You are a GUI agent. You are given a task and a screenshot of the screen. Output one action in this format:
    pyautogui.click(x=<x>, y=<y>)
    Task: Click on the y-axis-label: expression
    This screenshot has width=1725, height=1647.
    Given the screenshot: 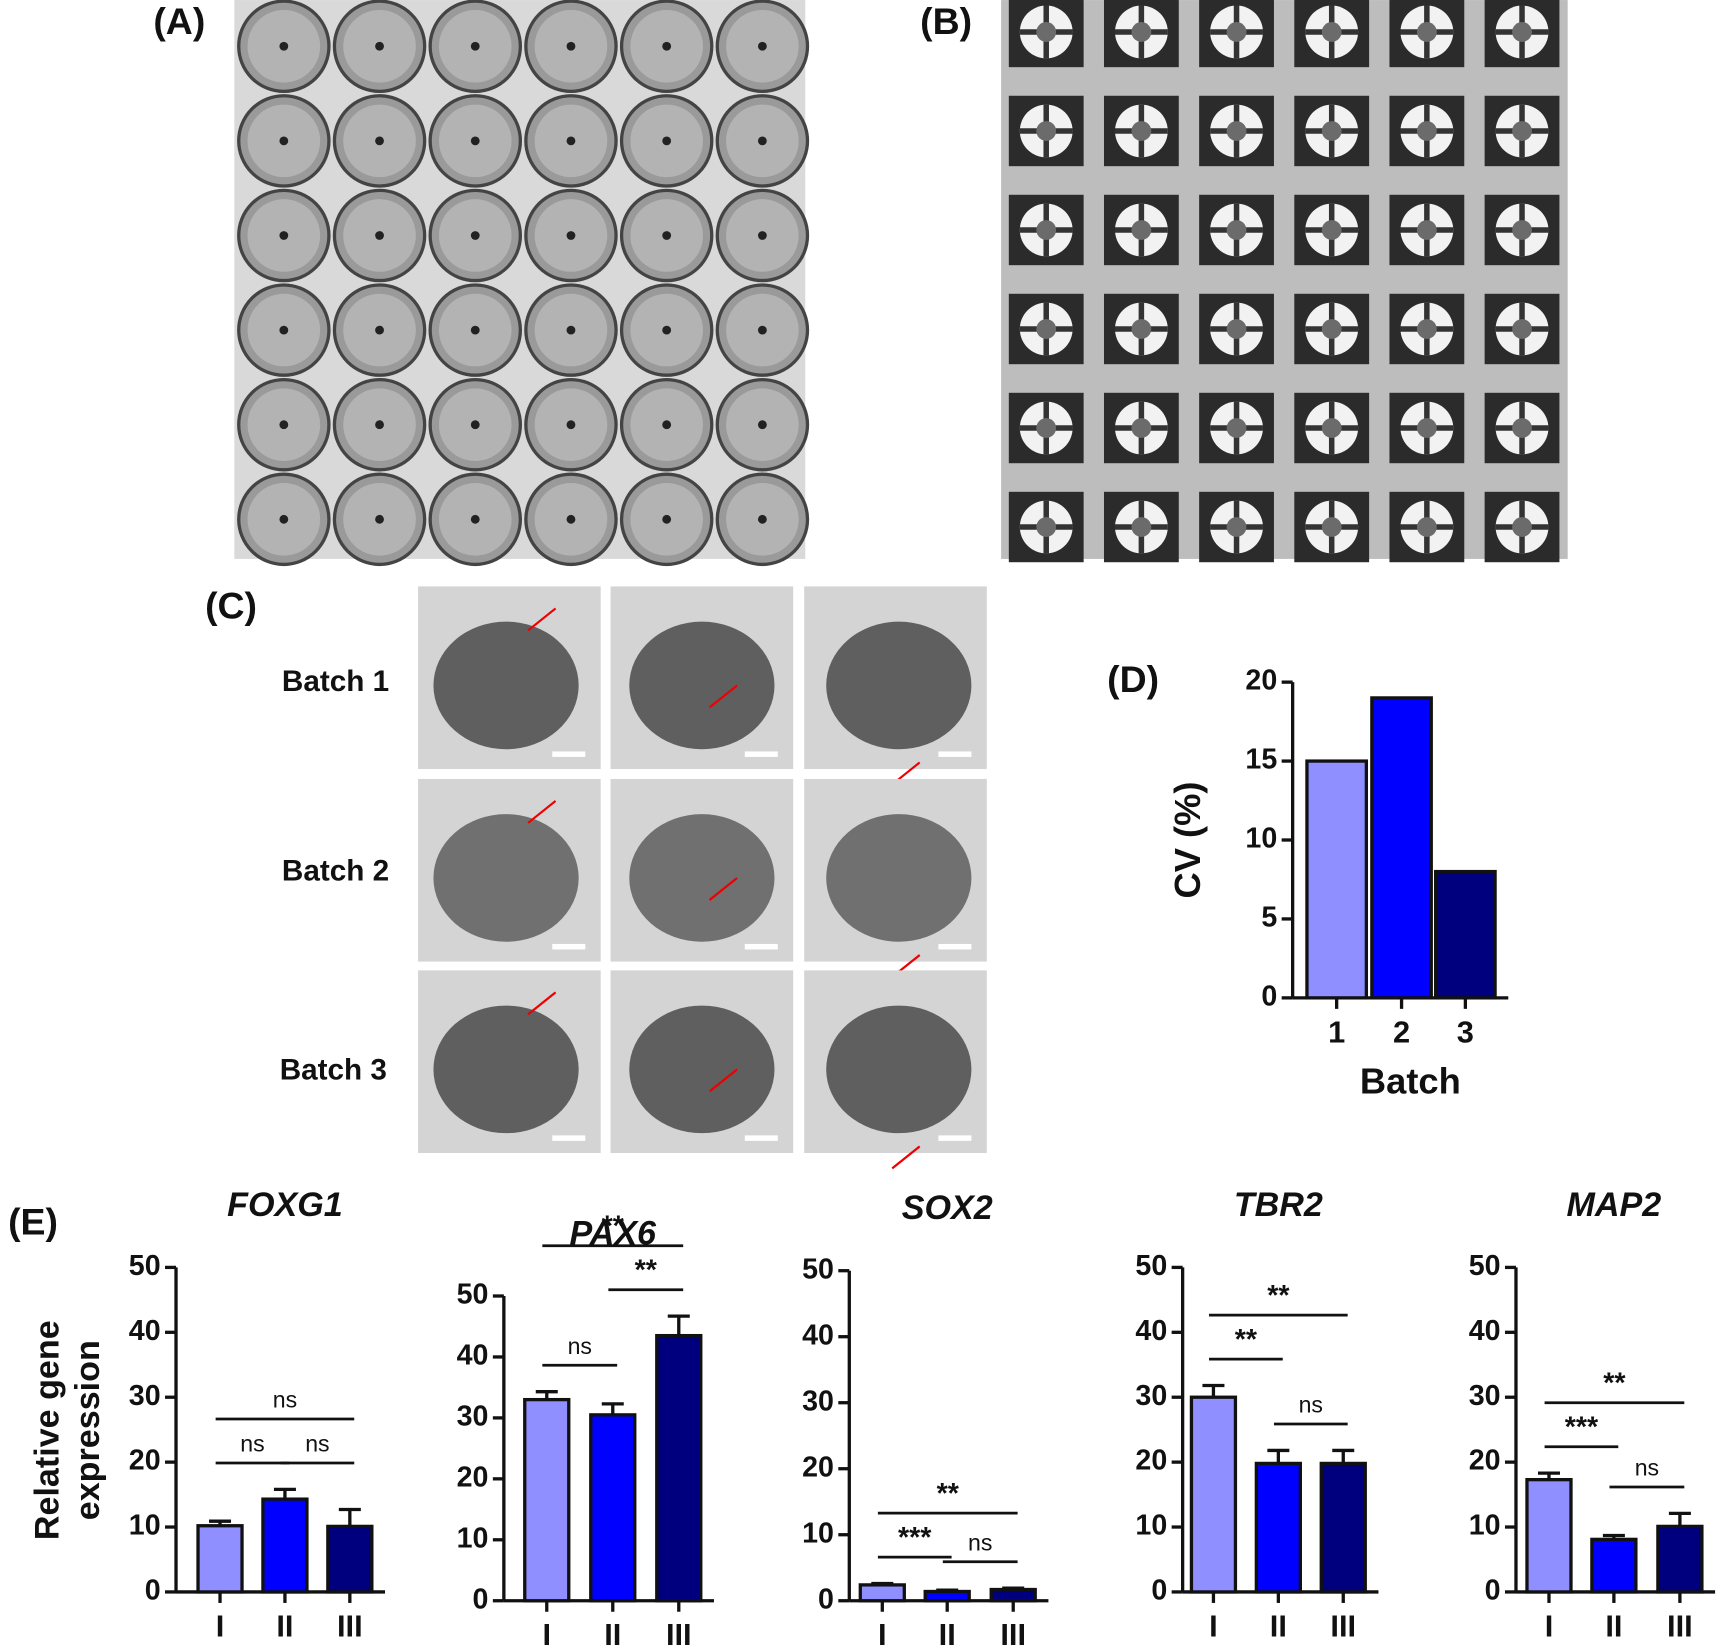 What is the action you would take?
    pyautogui.click(x=88, y=1430)
    